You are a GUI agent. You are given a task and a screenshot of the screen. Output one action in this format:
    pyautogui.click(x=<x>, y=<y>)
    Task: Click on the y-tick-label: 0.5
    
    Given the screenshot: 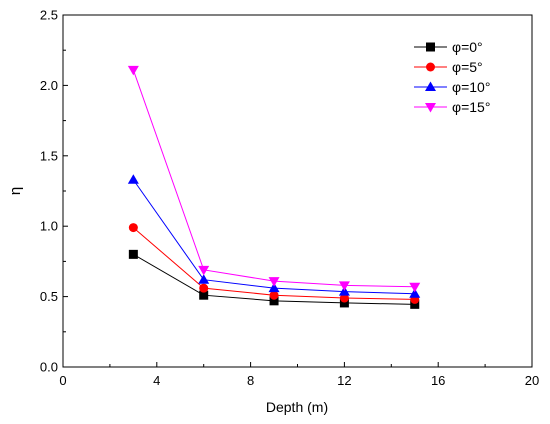 What is the action you would take?
    pyautogui.click(x=49, y=296)
    